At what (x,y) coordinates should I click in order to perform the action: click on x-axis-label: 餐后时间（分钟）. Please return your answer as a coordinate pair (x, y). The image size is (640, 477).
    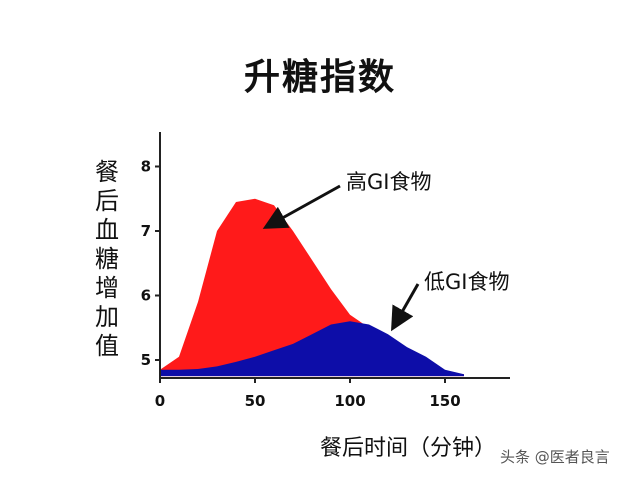
    Looking at the image, I should click on (408, 448).